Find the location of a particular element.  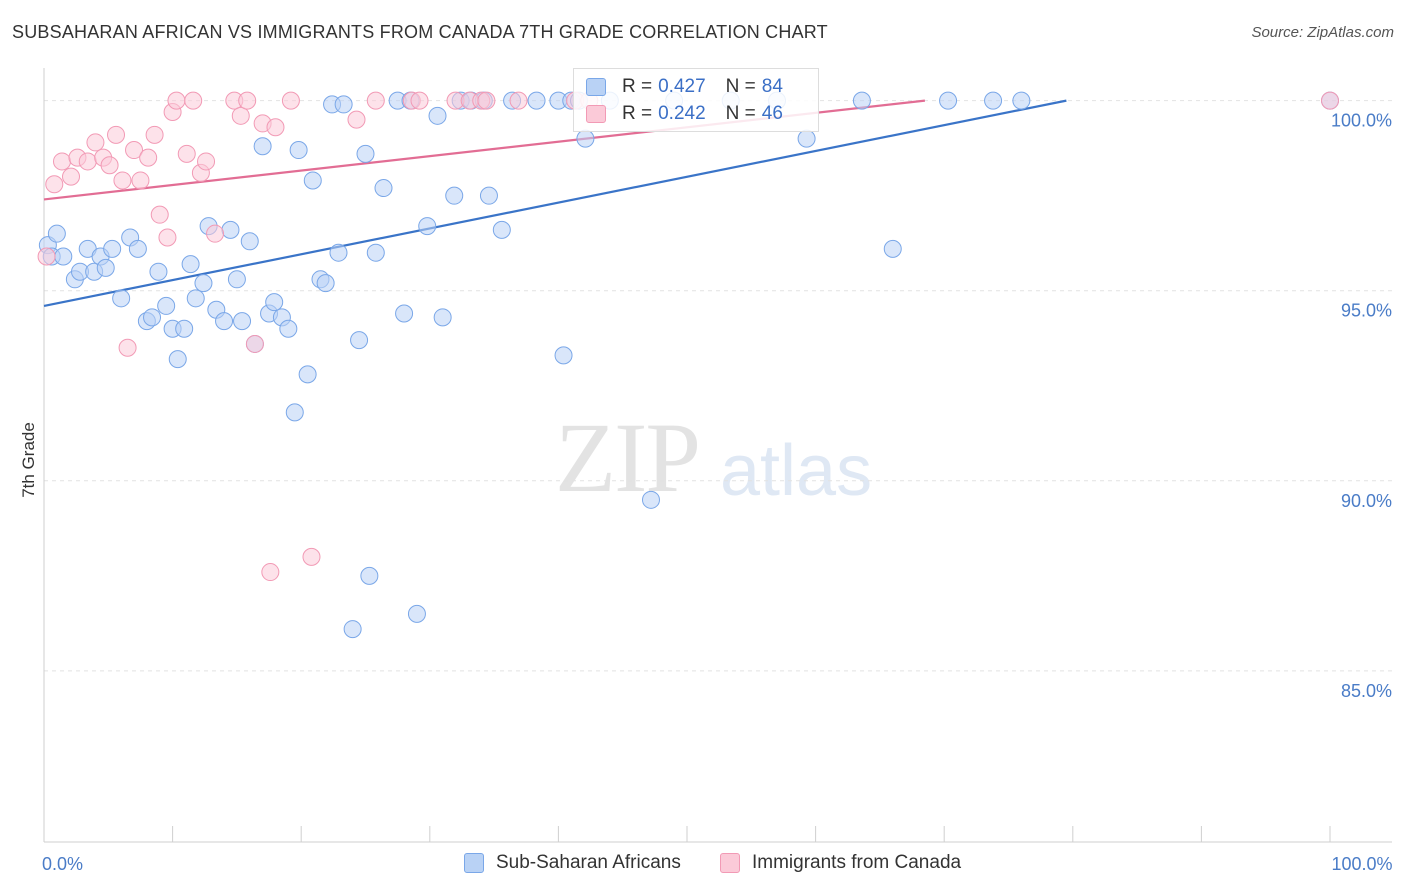

legend-swatch-canada is located at coordinates (730, 863).